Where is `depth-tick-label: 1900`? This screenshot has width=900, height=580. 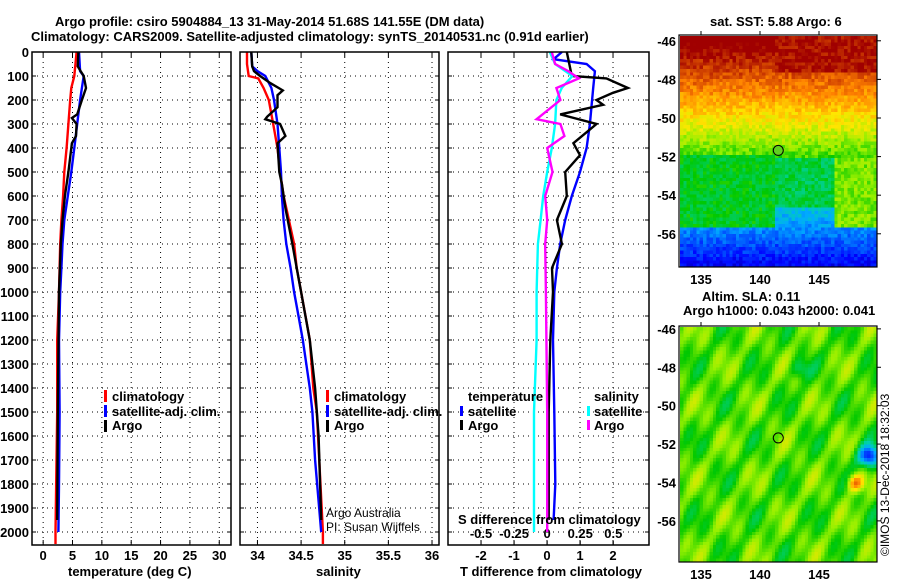 depth-tick-label: 1900 is located at coordinates (14, 508).